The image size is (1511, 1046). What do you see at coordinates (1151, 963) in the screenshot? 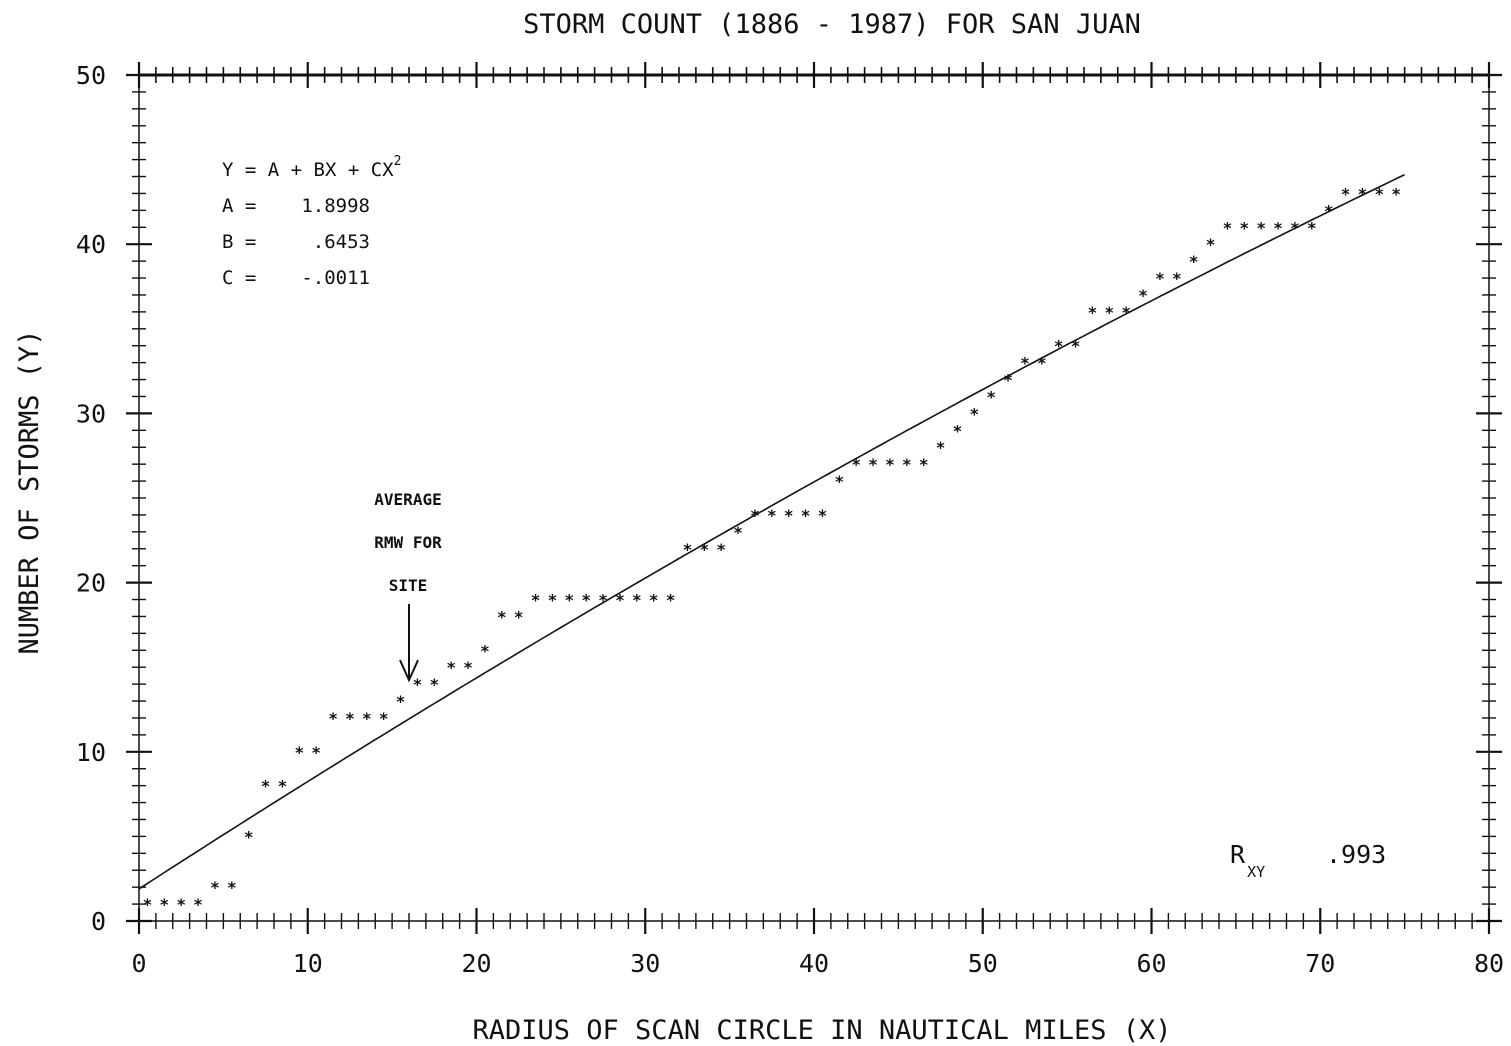
I see `x-tick-label: 60` at bounding box center [1151, 963].